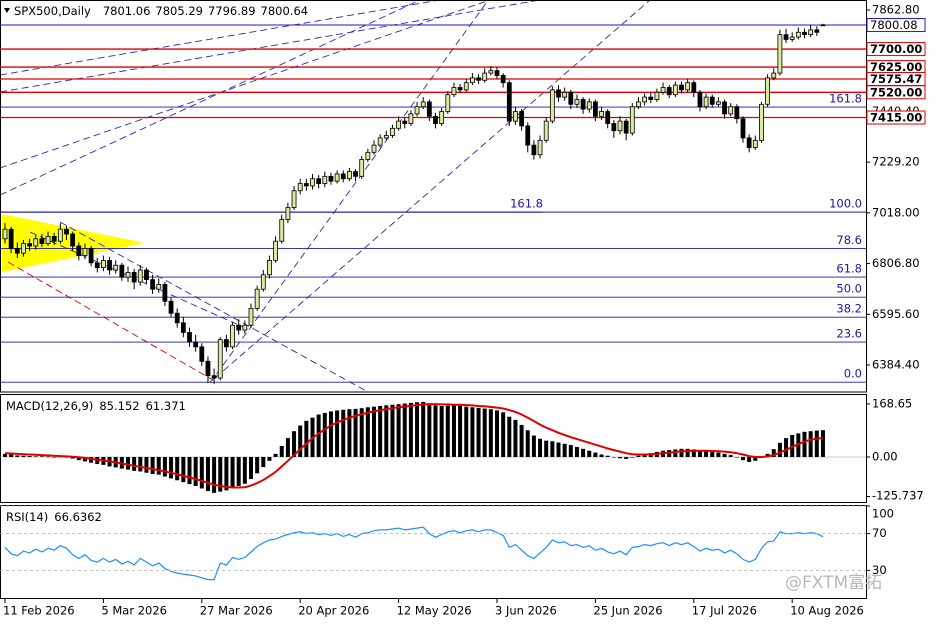 The width and height of the screenshot is (936, 628). I want to click on fib-label: 100.0, so click(845, 204).